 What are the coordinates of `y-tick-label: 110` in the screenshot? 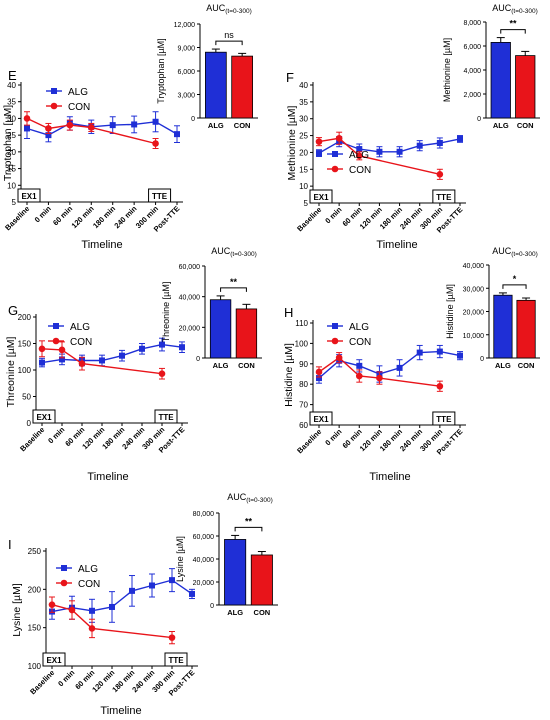 It's located at (301, 323).